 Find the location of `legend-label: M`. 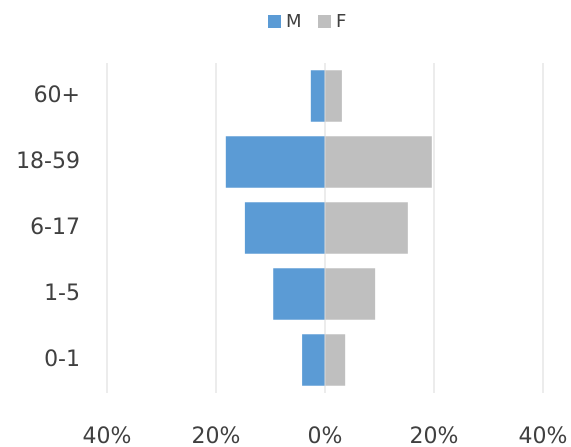

legend-label: M is located at coordinates (294, 21).